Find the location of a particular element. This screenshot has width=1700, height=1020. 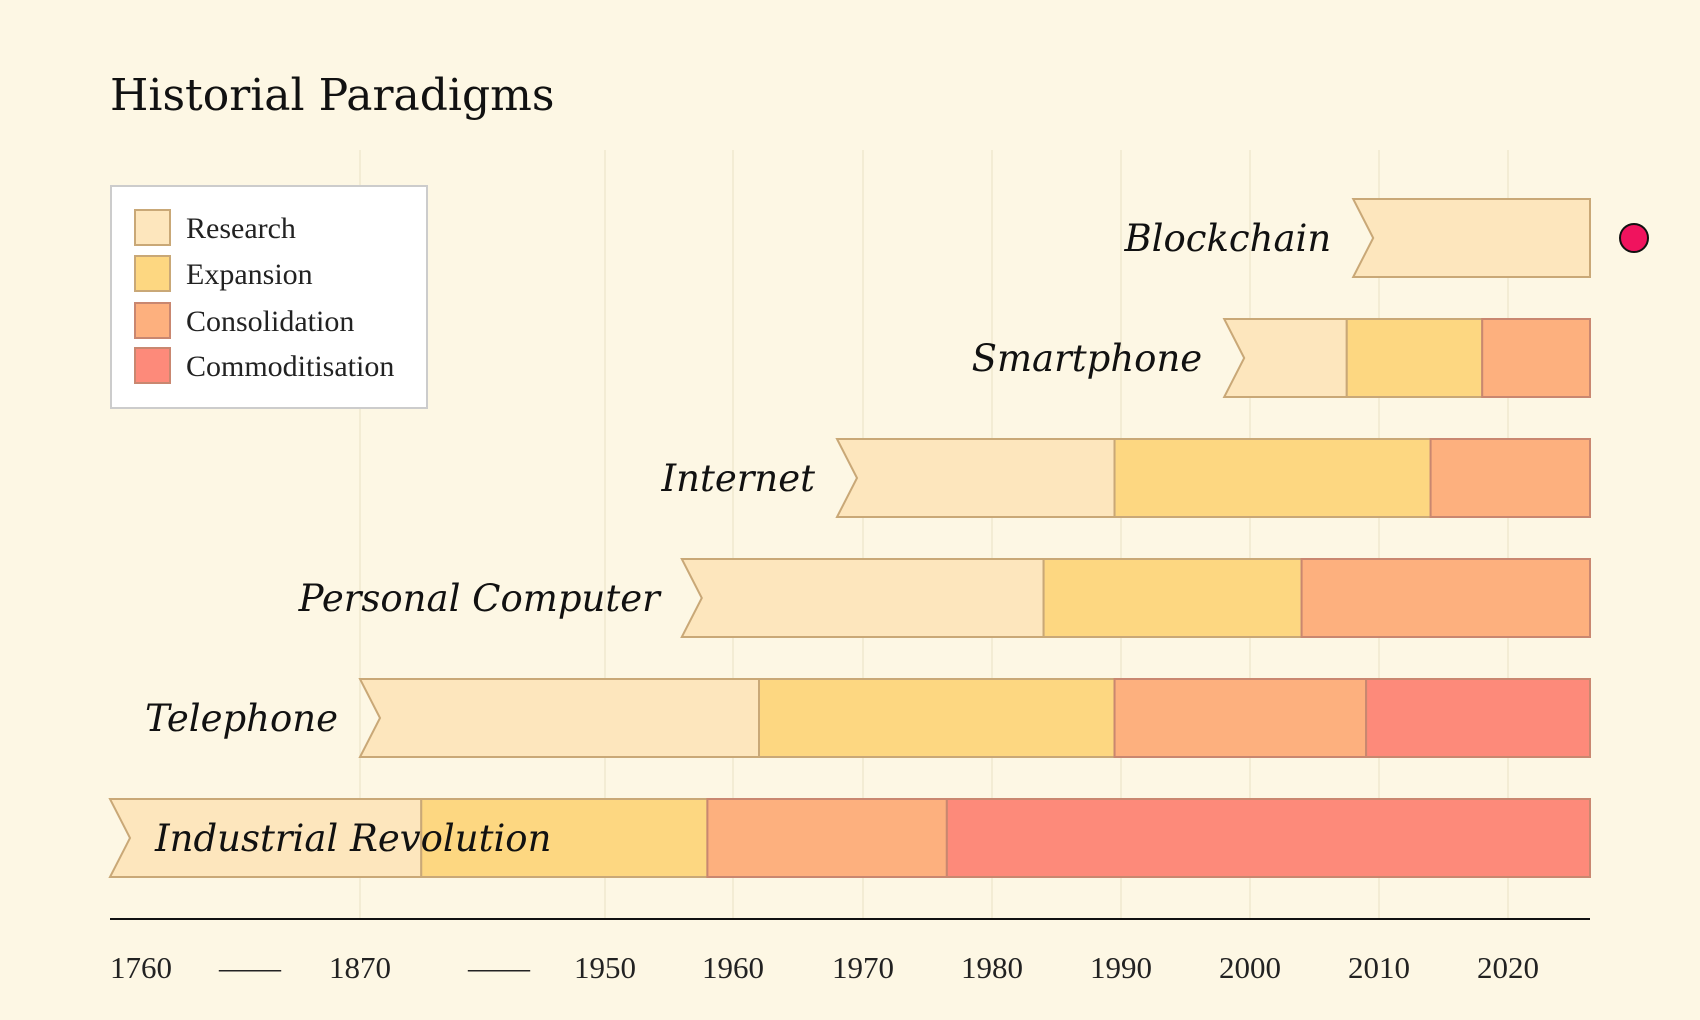

x-tick-label: 1970 is located at coordinates (863, 967).